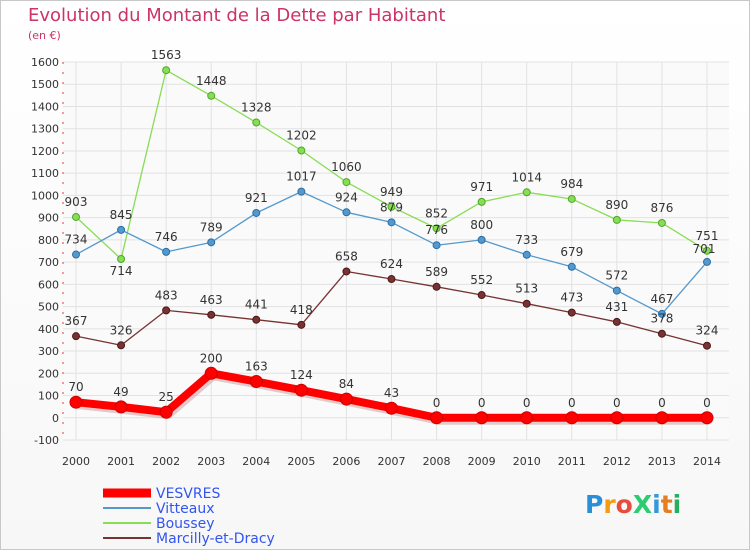 This screenshot has height=550, width=750. I want to click on data-label: 483, so click(166, 295).